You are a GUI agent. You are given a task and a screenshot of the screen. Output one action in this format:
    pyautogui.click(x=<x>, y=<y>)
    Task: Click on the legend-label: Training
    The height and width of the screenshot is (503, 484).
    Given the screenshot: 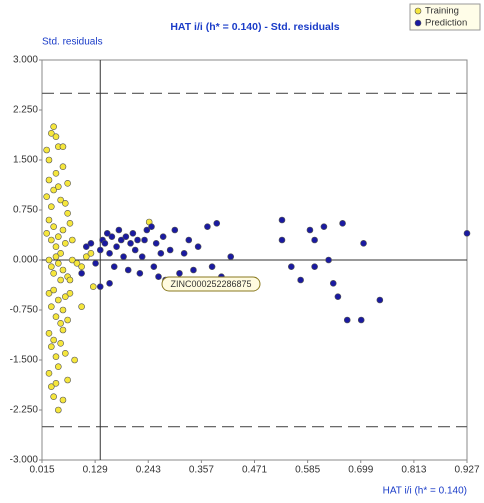 What is the action you would take?
    pyautogui.click(x=442, y=11)
    